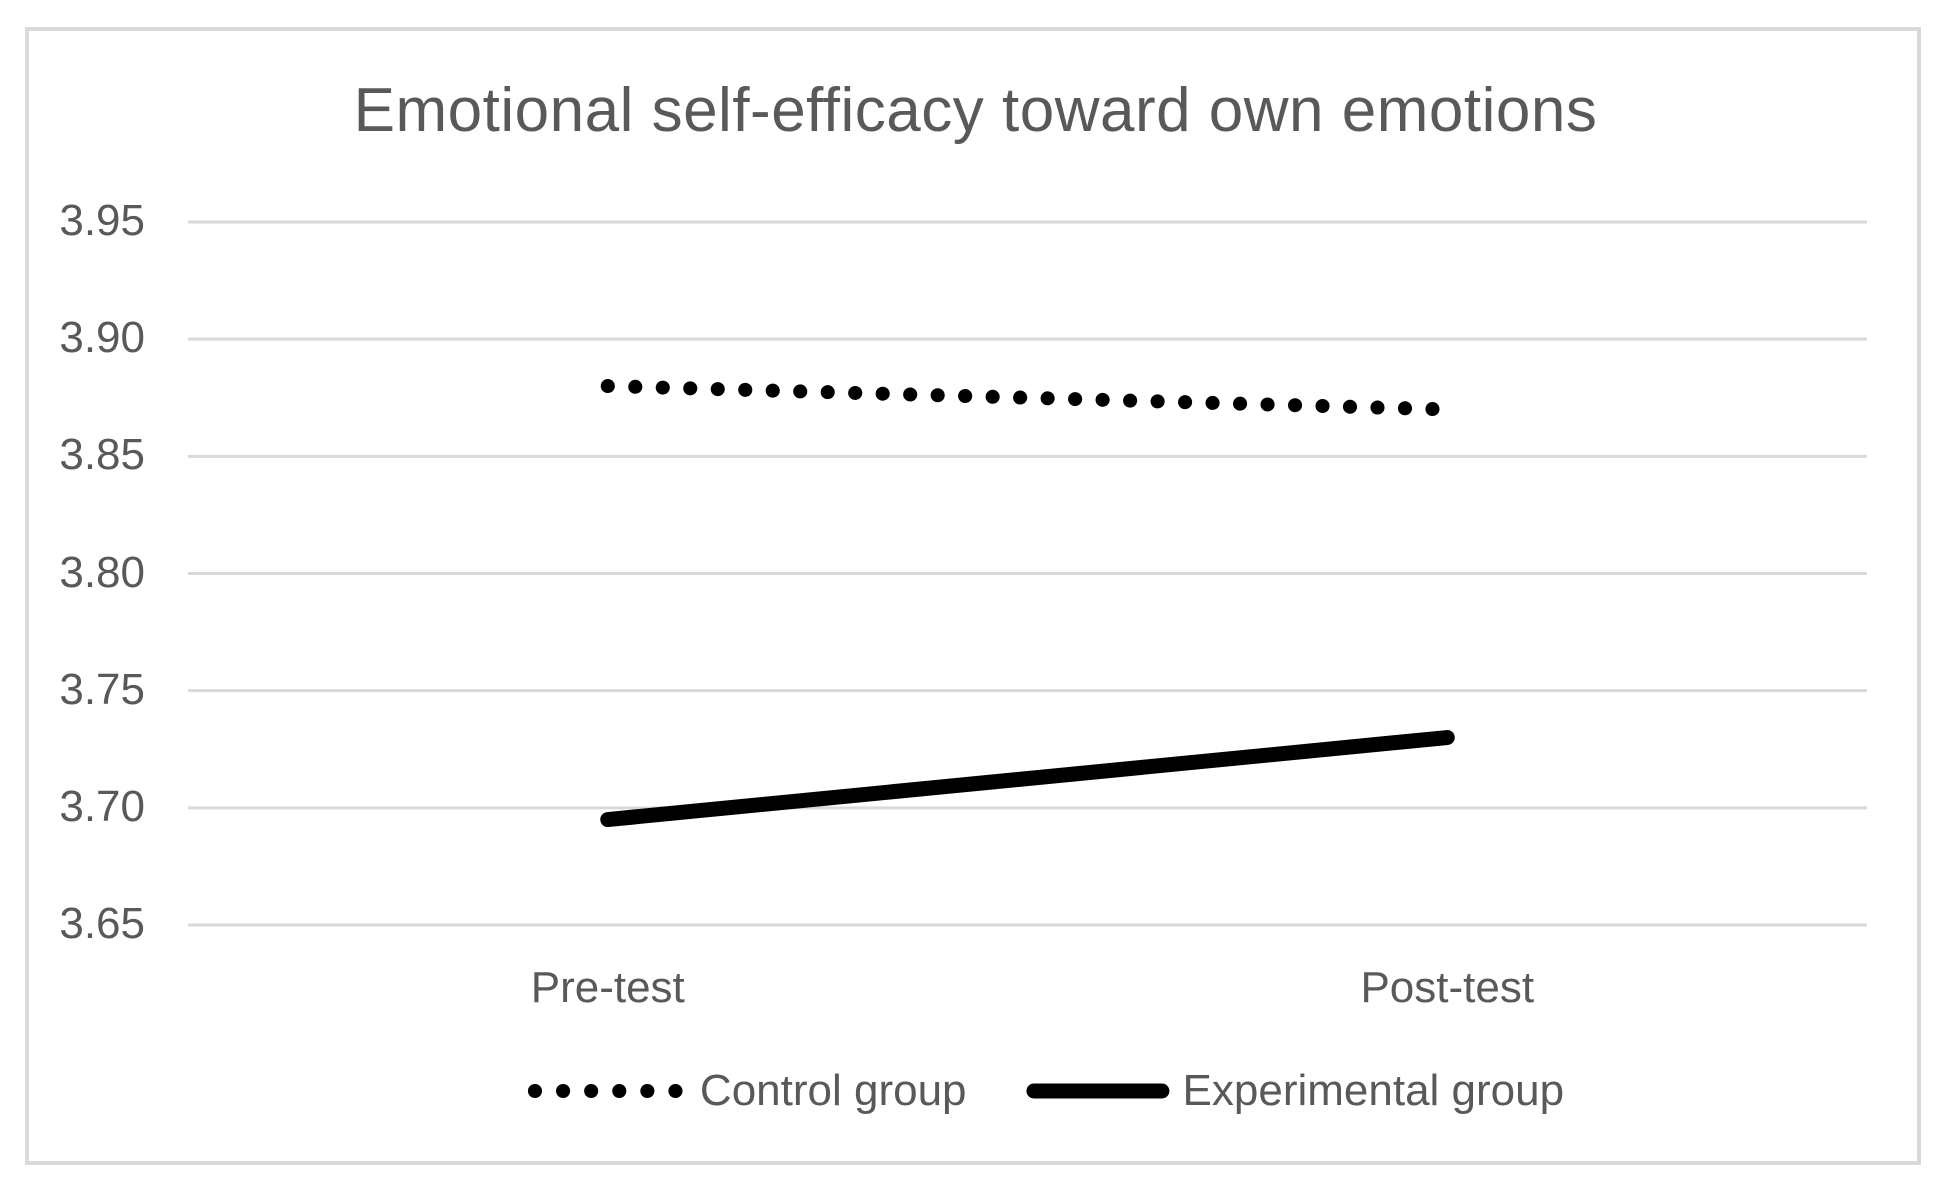 This screenshot has height=1189, width=1951. I want to click on y-axis-tick-label: 3.90, so click(102, 338).